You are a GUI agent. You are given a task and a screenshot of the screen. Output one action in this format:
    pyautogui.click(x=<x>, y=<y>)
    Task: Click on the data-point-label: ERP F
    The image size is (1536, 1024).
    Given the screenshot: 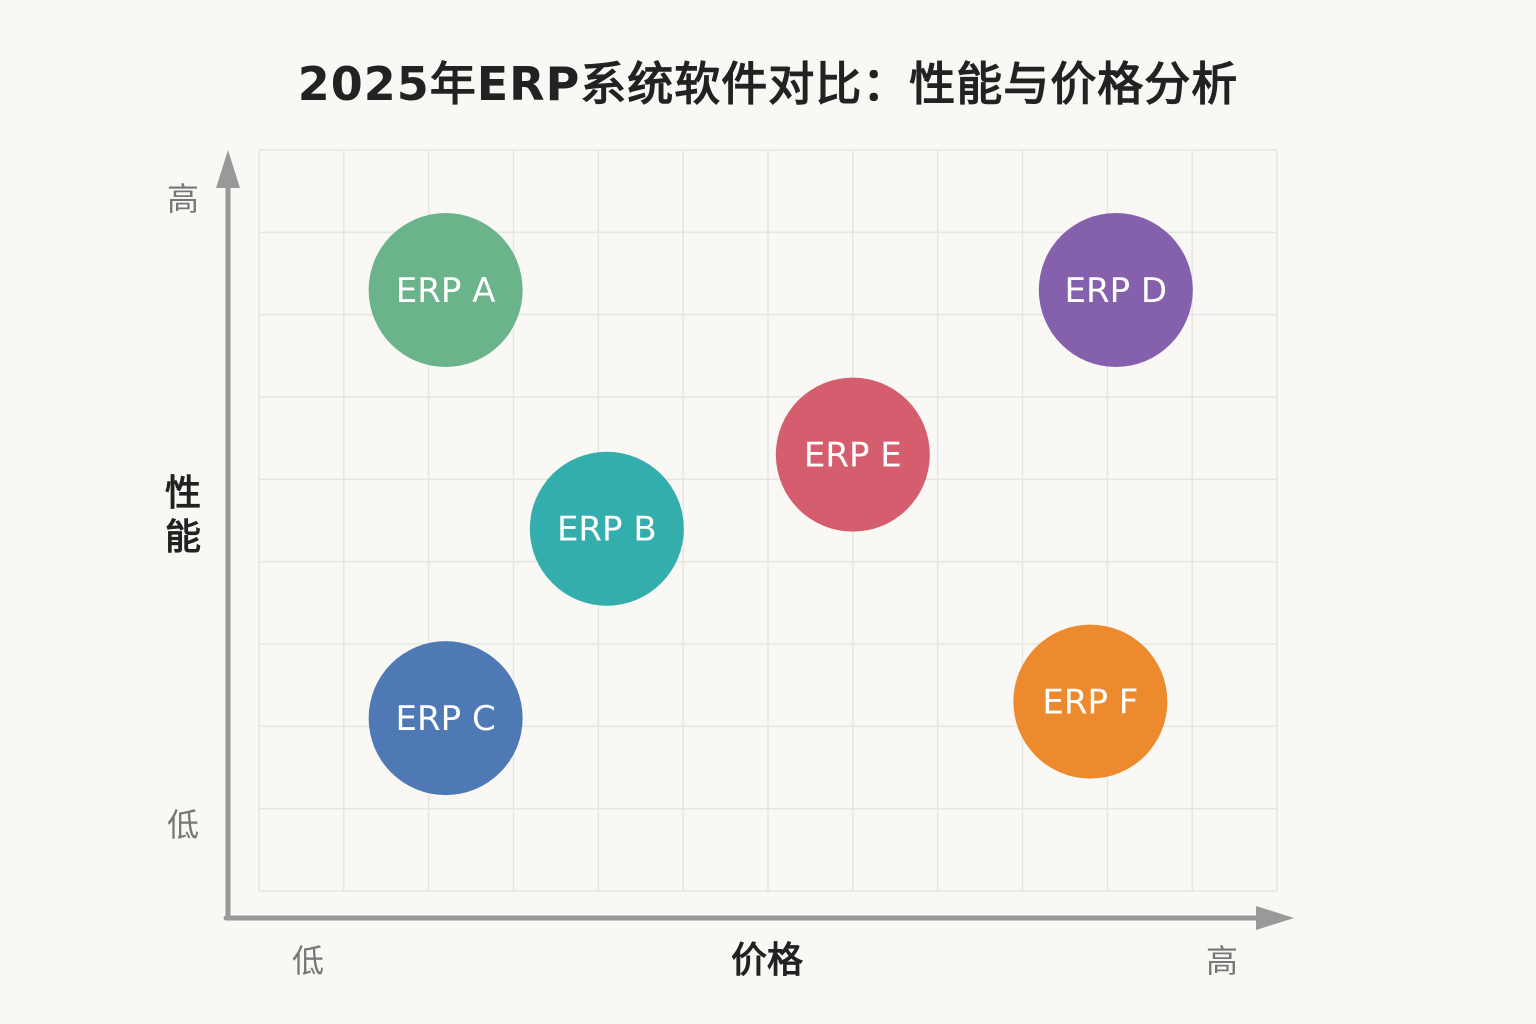 What is the action you would take?
    pyautogui.click(x=1090, y=703)
    